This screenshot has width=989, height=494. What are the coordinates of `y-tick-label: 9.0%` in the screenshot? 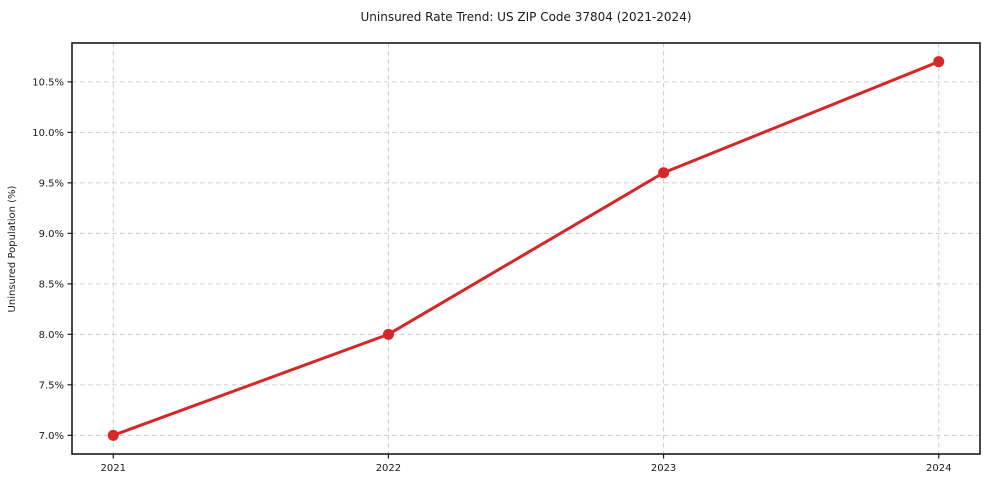 It's located at (51, 234).